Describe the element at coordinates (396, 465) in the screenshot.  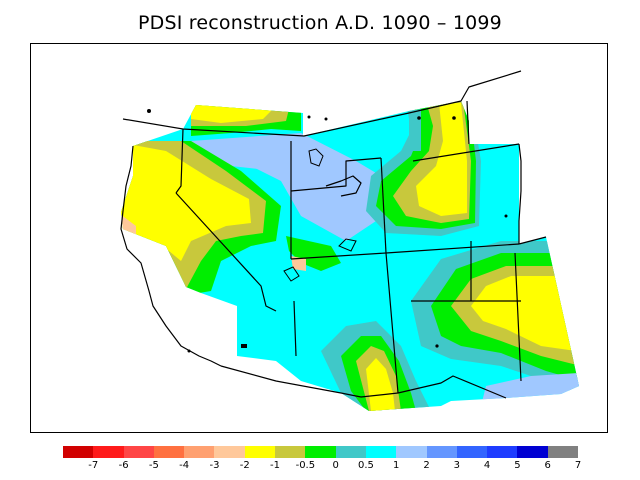
I see `legend-tick-label: 1` at that location.